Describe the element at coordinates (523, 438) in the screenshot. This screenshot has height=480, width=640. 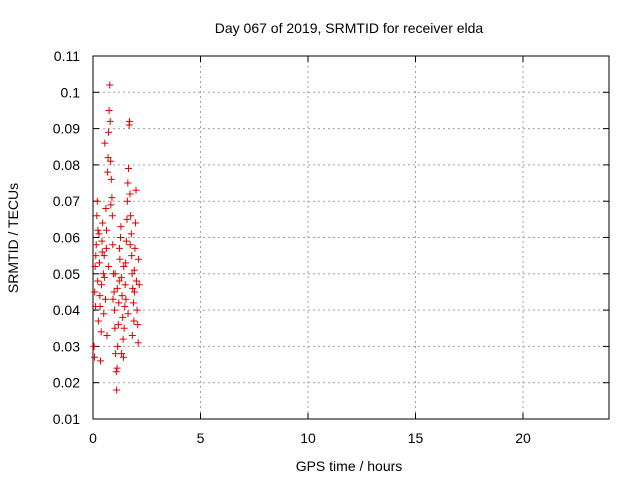
I see `x-tick-label: 20` at that location.